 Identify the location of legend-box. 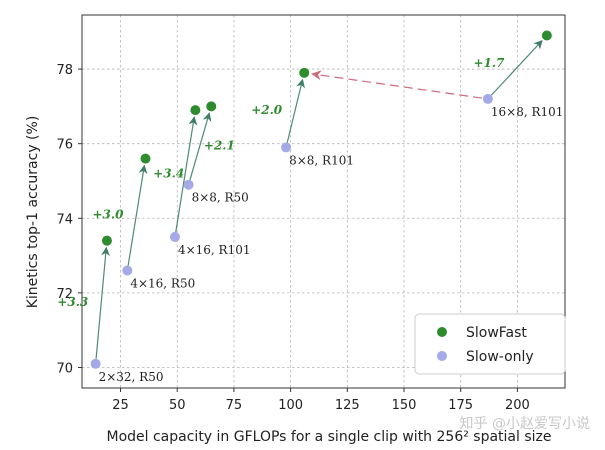
(490, 344).